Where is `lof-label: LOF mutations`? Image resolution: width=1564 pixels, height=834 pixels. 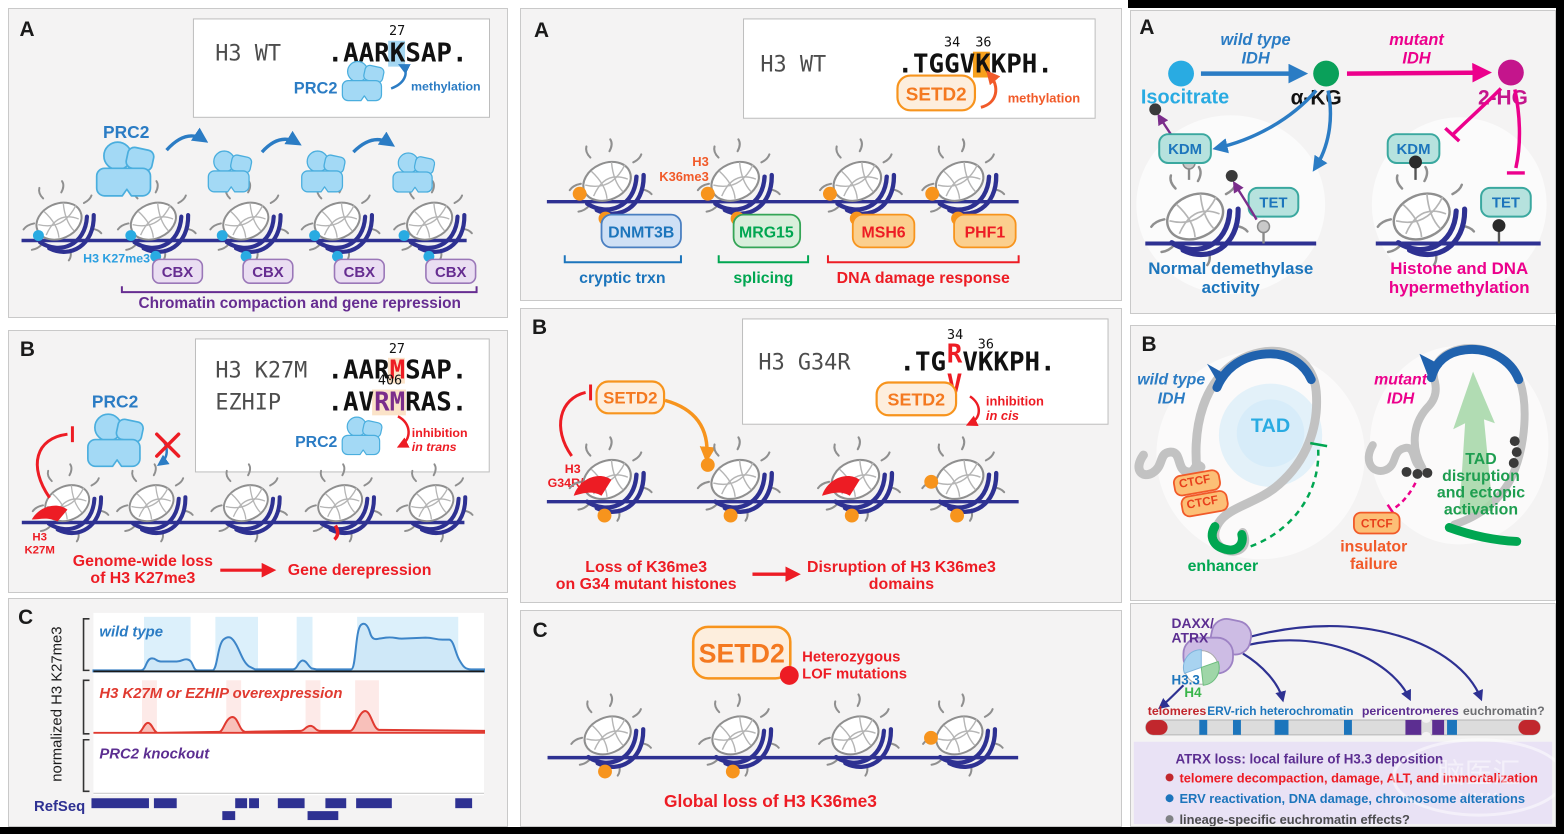
lof-label: LOF mutations is located at coordinates (854, 674).